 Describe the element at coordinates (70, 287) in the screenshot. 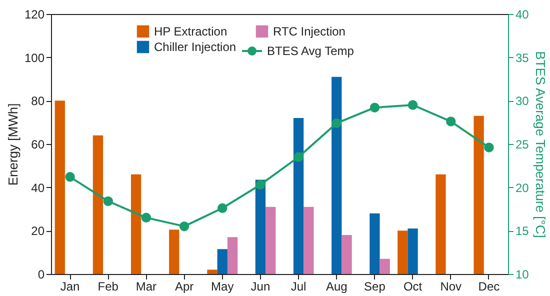

I see `x-tick-label: Jan` at that location.